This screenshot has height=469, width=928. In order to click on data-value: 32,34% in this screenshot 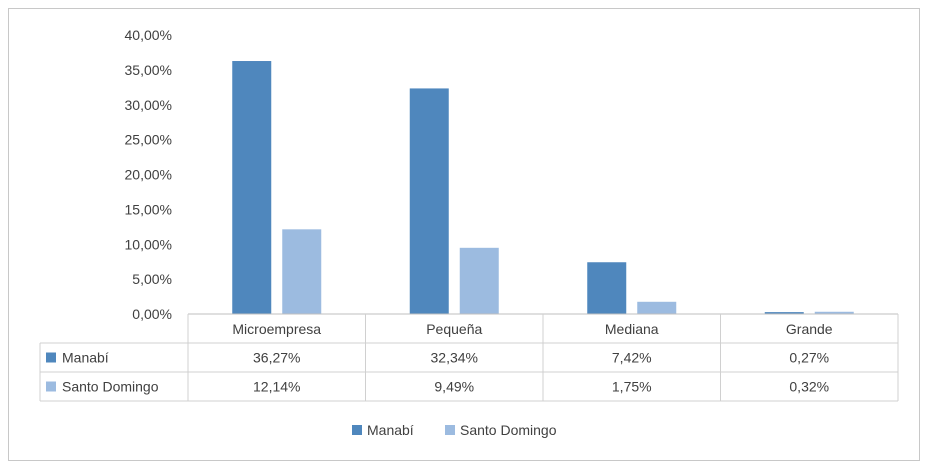, I will do `click(454, 358)`.